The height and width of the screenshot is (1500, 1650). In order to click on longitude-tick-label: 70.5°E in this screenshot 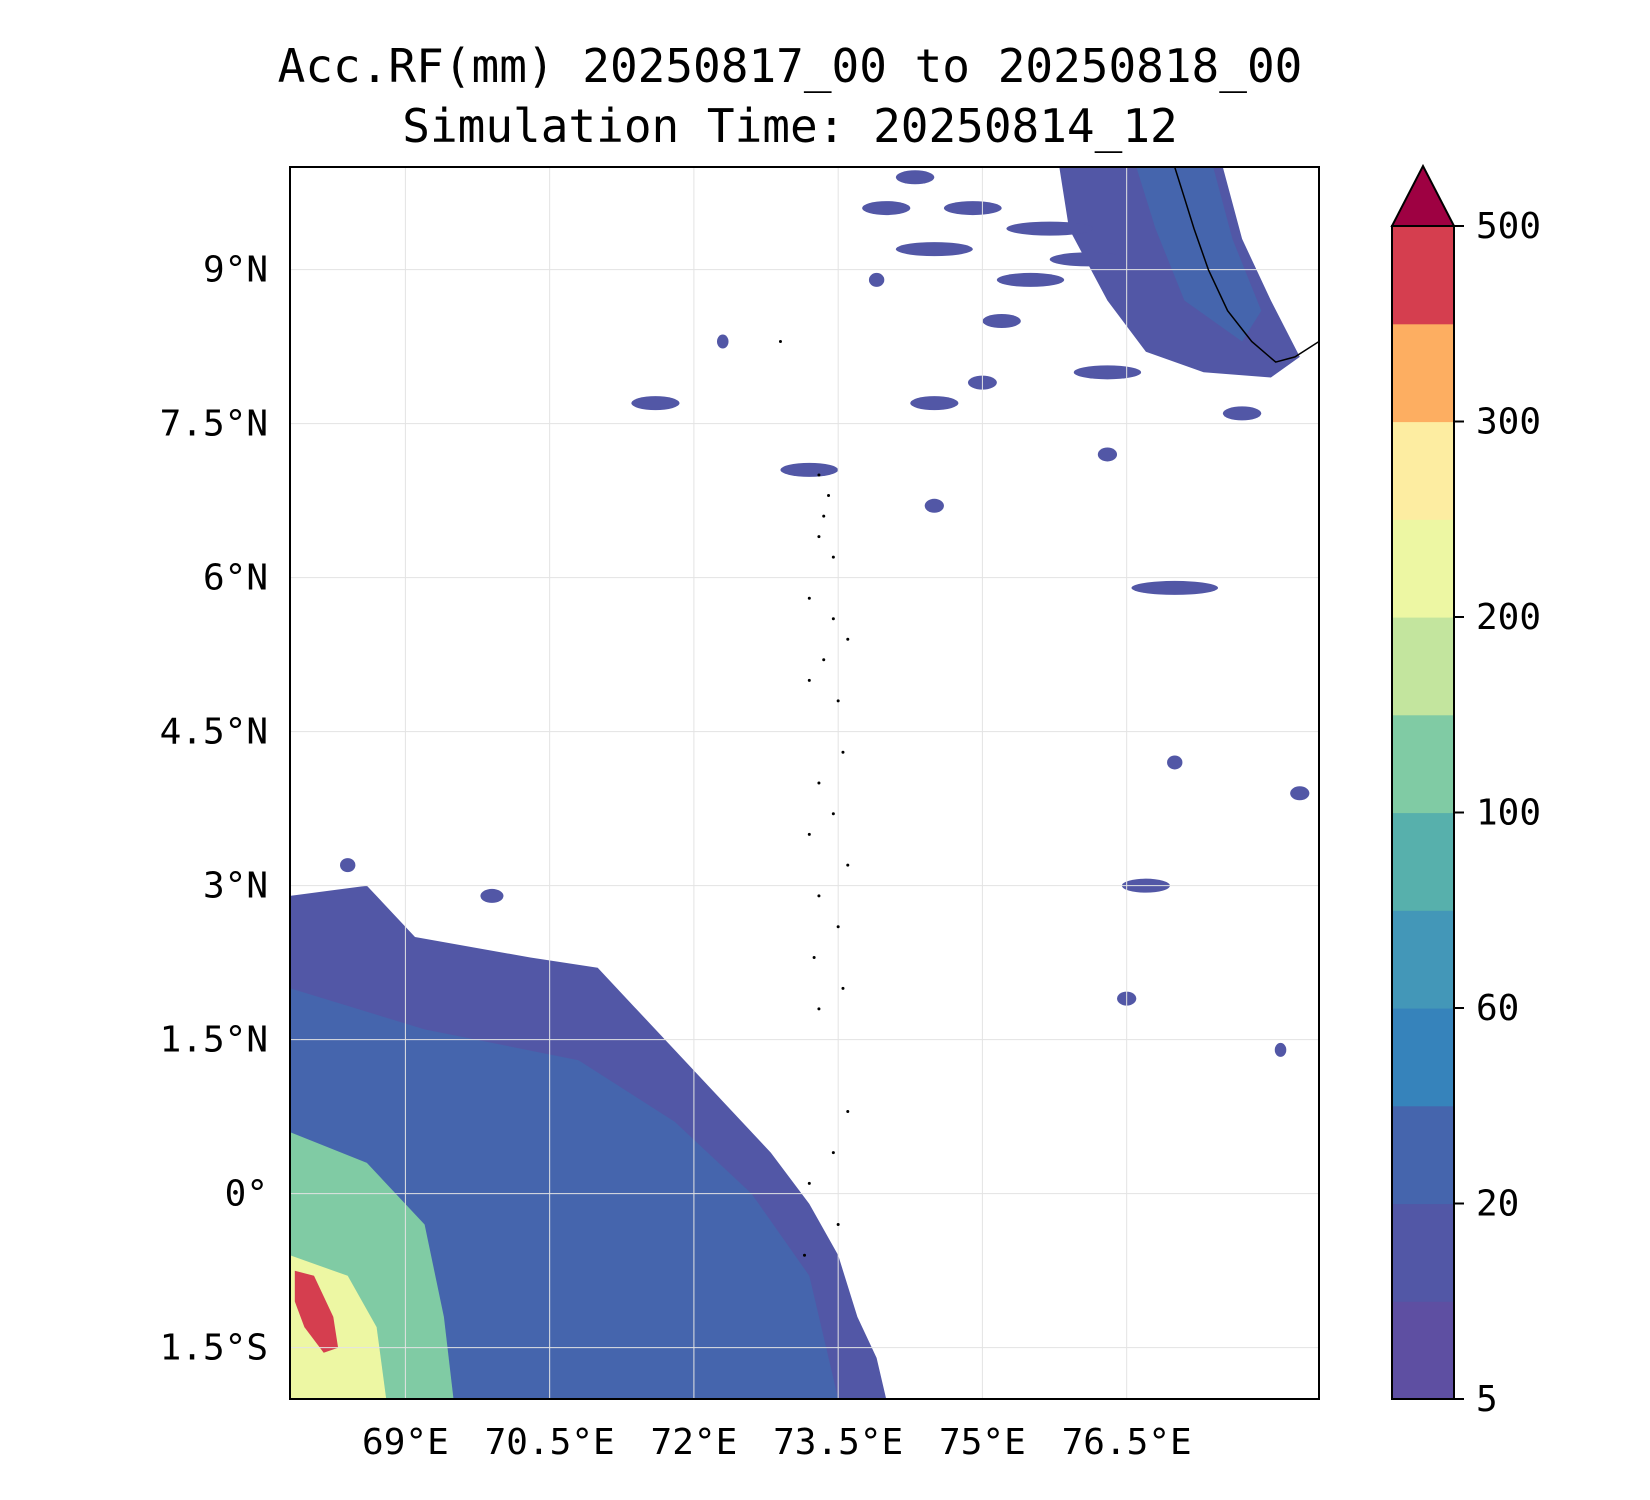, I will do `click(550, 1442)`.